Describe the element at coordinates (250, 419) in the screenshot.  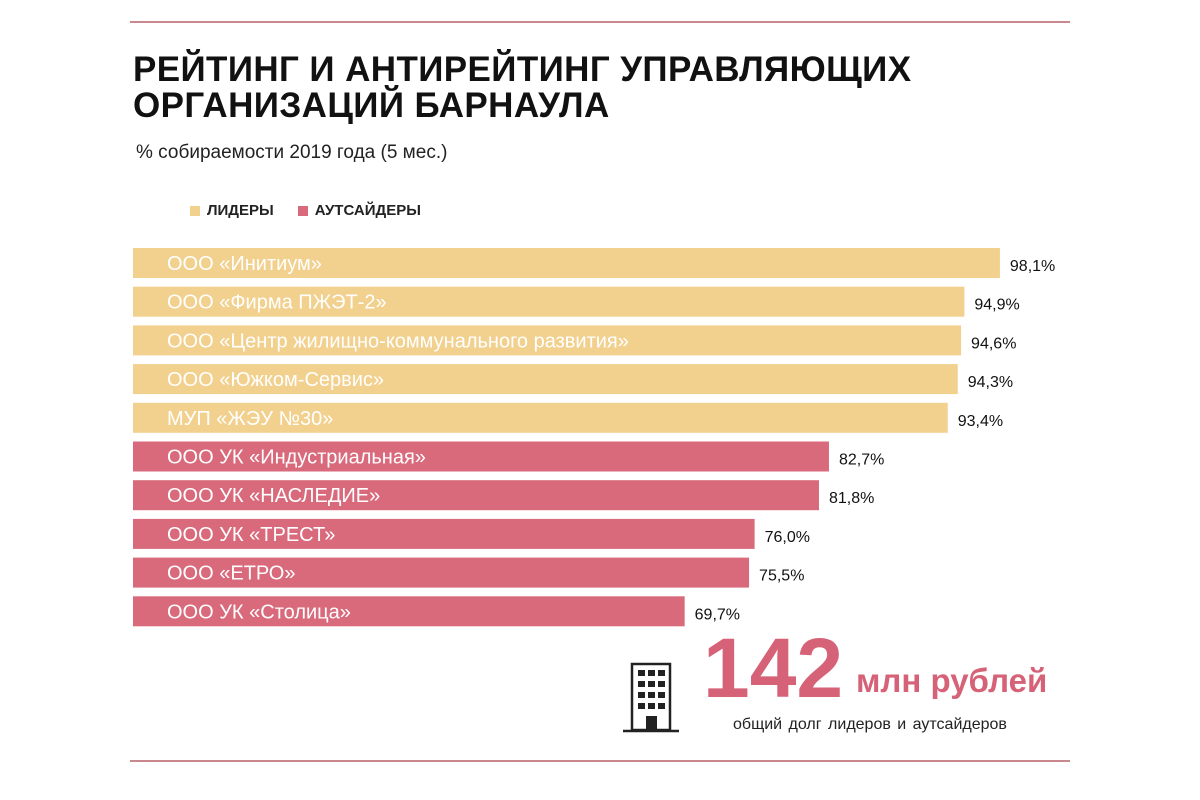
I see `bar-category-label-5: МУП «ЖЭУ №30»` at that location.